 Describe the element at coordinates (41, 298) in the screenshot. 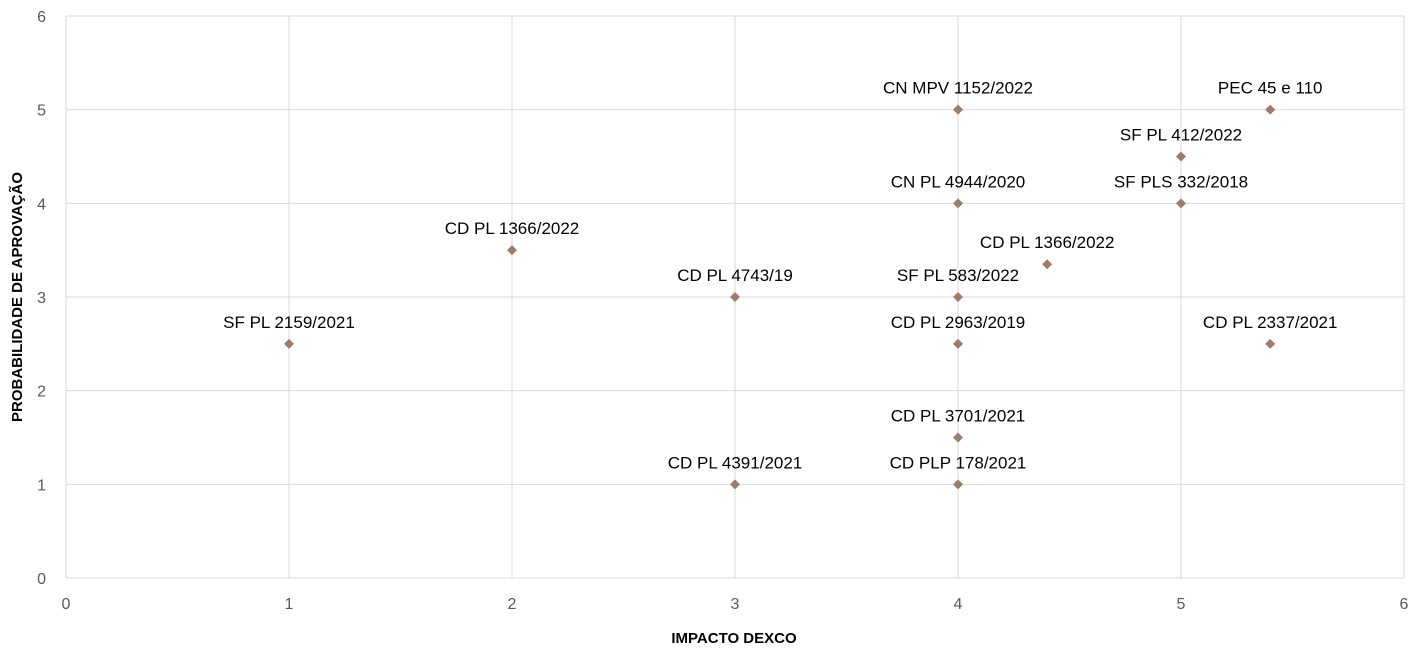

I see `y-tick-label: 3` at that location.